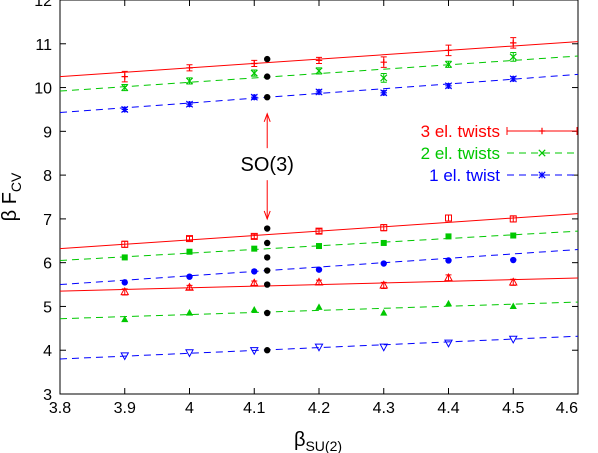 The height and width of the screenshot is (453, 598). I want to click on y-tick-label: 3, so click(47, 395).